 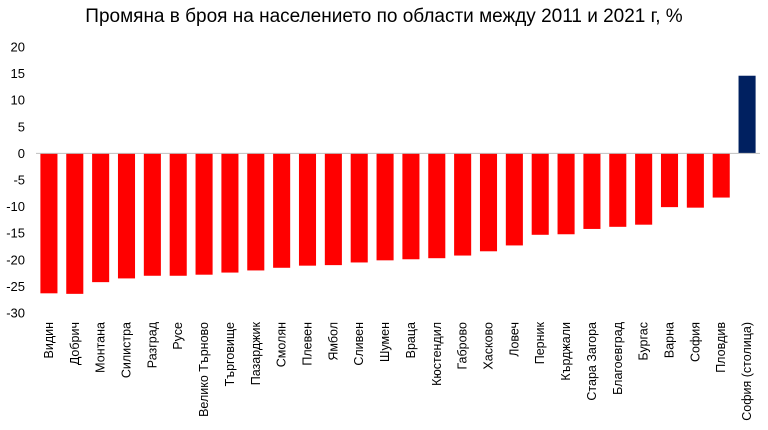 What do you see at coordinates (101, 347) in the screenshot?
I see `x-tick-label: Монтана` at bounding box center [101, 347].